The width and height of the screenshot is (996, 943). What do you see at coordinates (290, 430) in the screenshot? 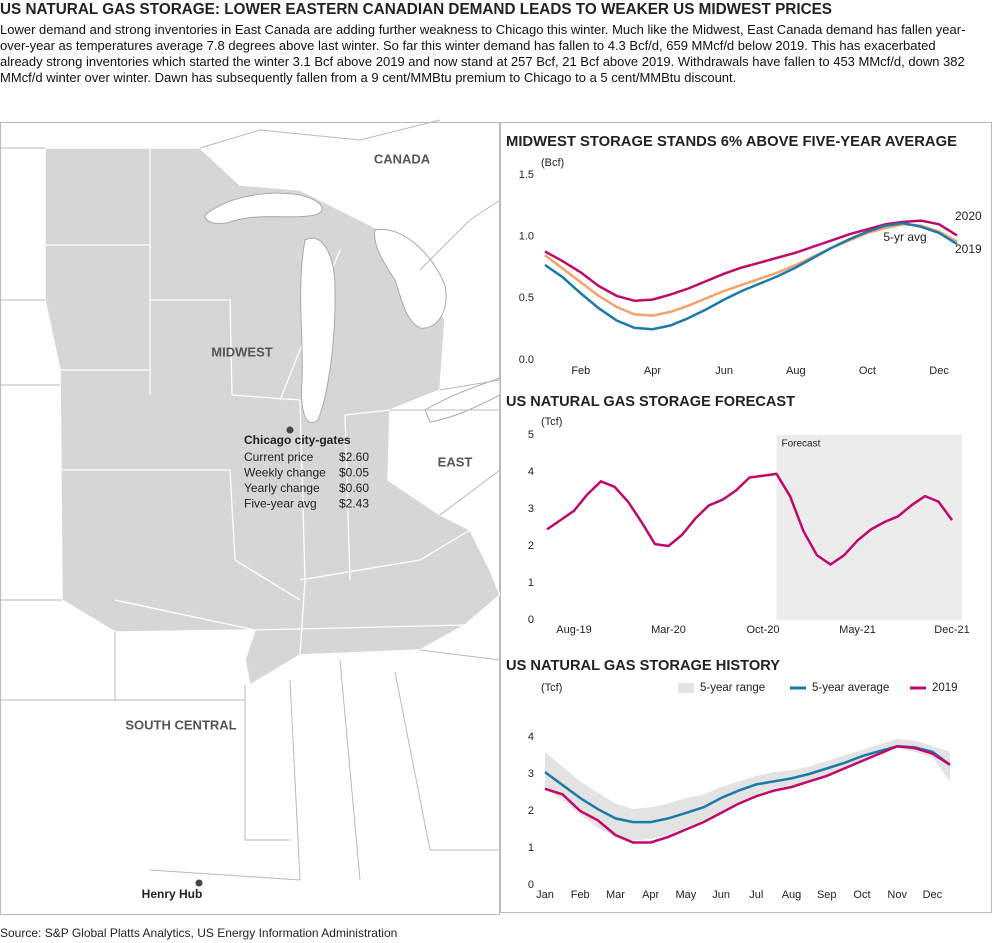
I see `chicago-marker` at bounding box center [290, 430].